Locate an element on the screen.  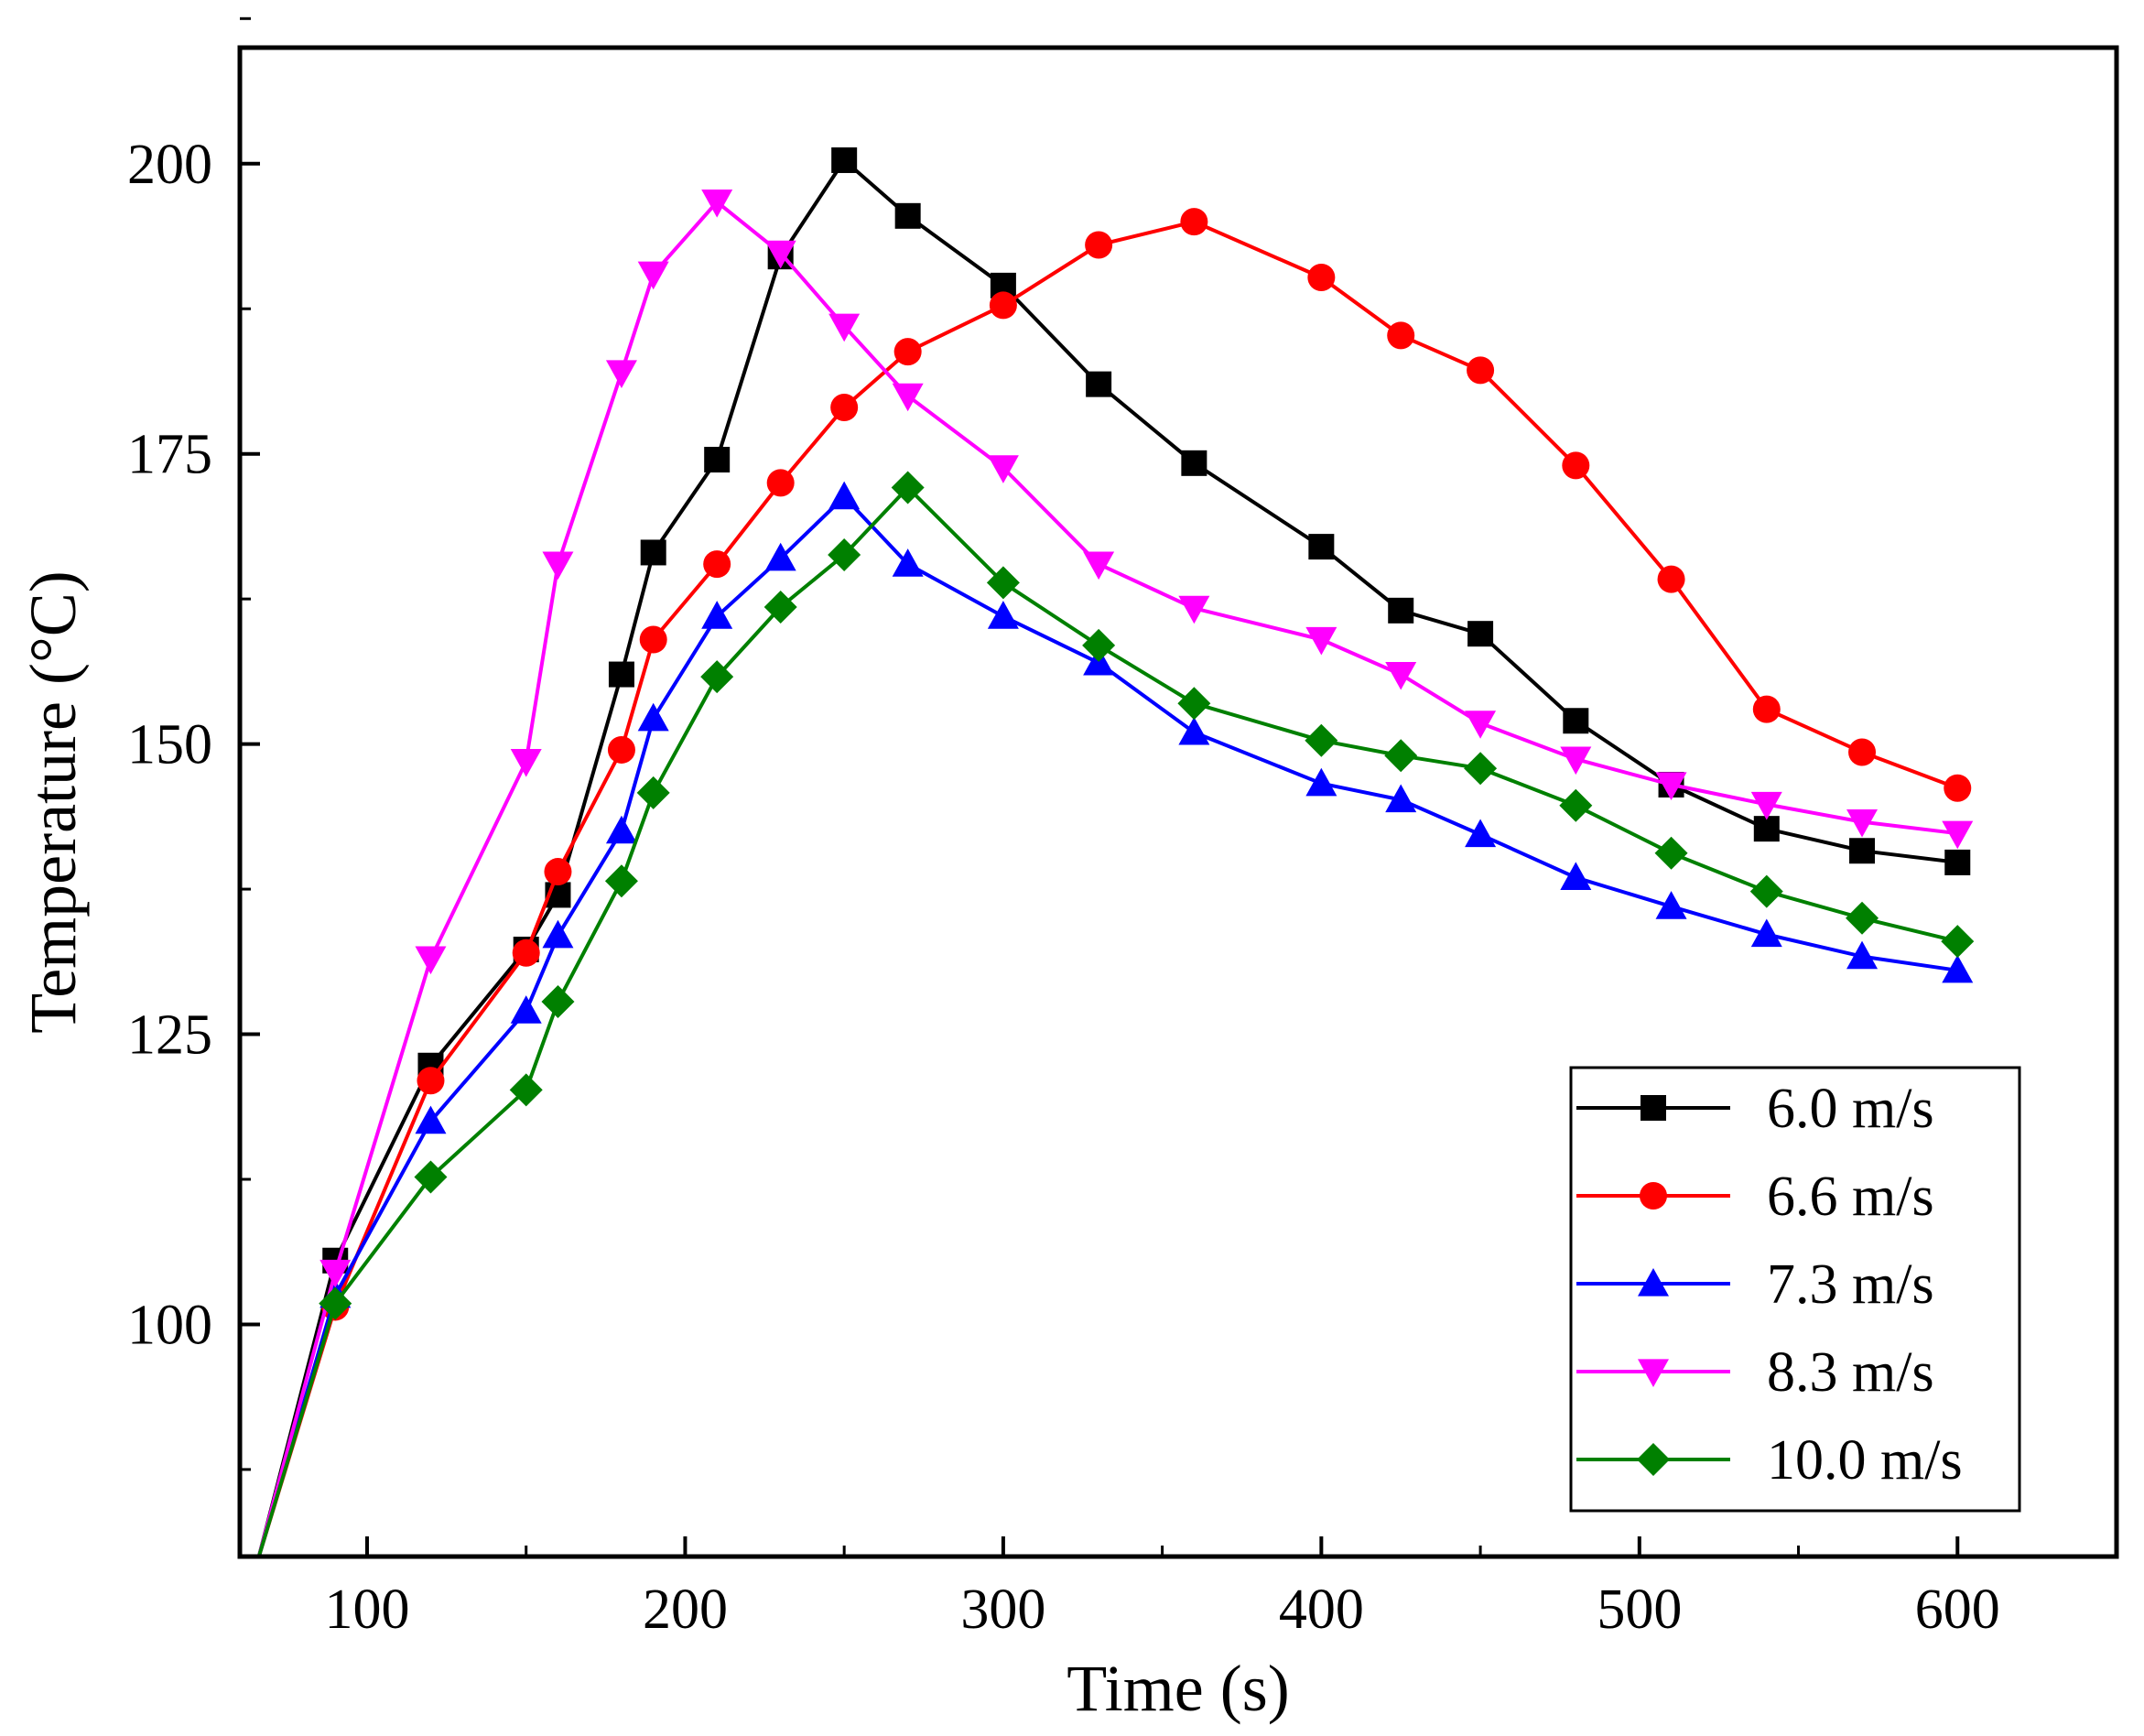
legend-item-8-3-m-s: 8.3 m/s is located at coordinates (1755, 1373).